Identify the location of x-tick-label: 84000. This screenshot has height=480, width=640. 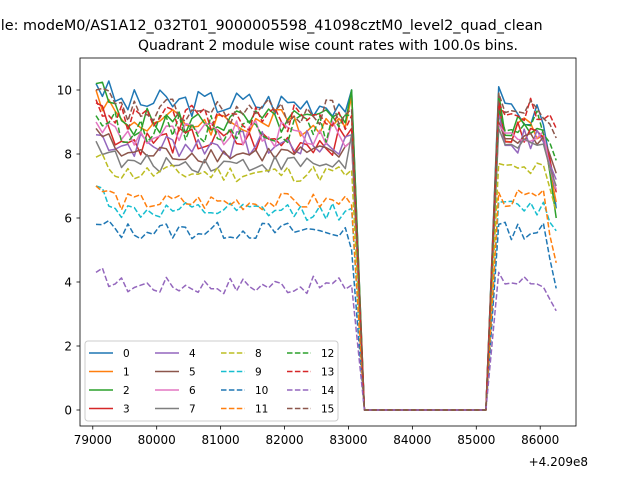
(412, 440).